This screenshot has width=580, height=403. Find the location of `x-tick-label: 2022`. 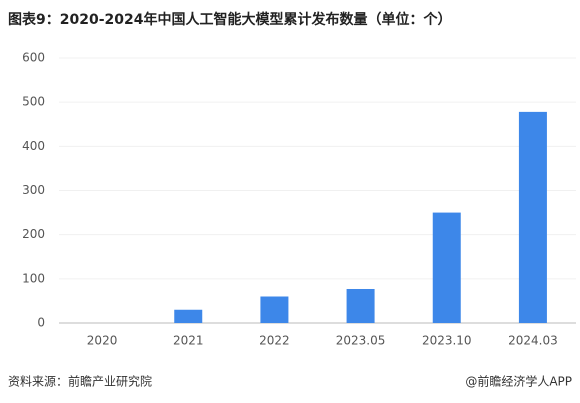

x-tick-label: 2022 is located at coordinates (274, 341).